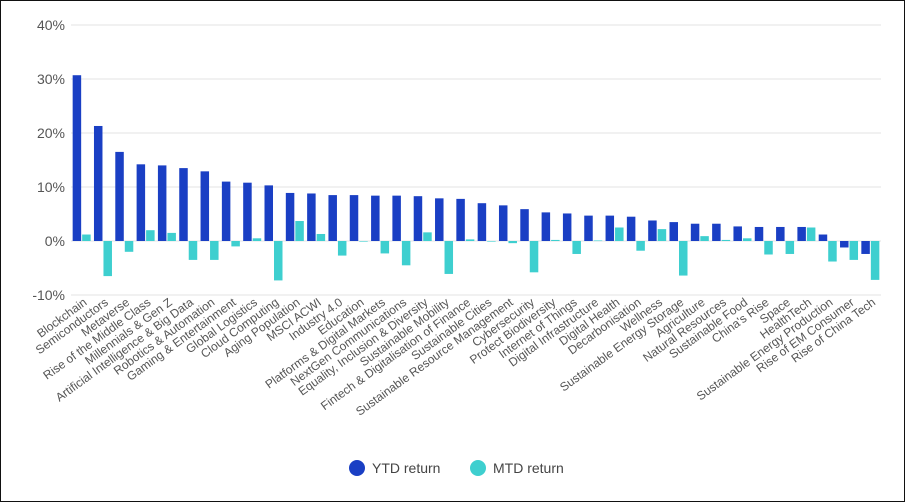 Image resolution: width=905 pixels, height=502 pixels. I want to click on legend-mtd-marker, so click(478, 468).